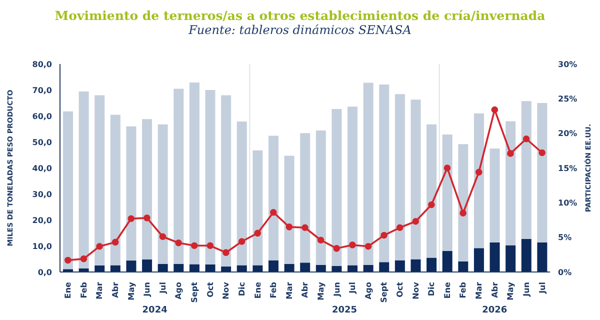  What do you see at coordinates (42, 246) in the screenshot?
I see `y-tick-label: 10,0` at bounding box center [42, 246].